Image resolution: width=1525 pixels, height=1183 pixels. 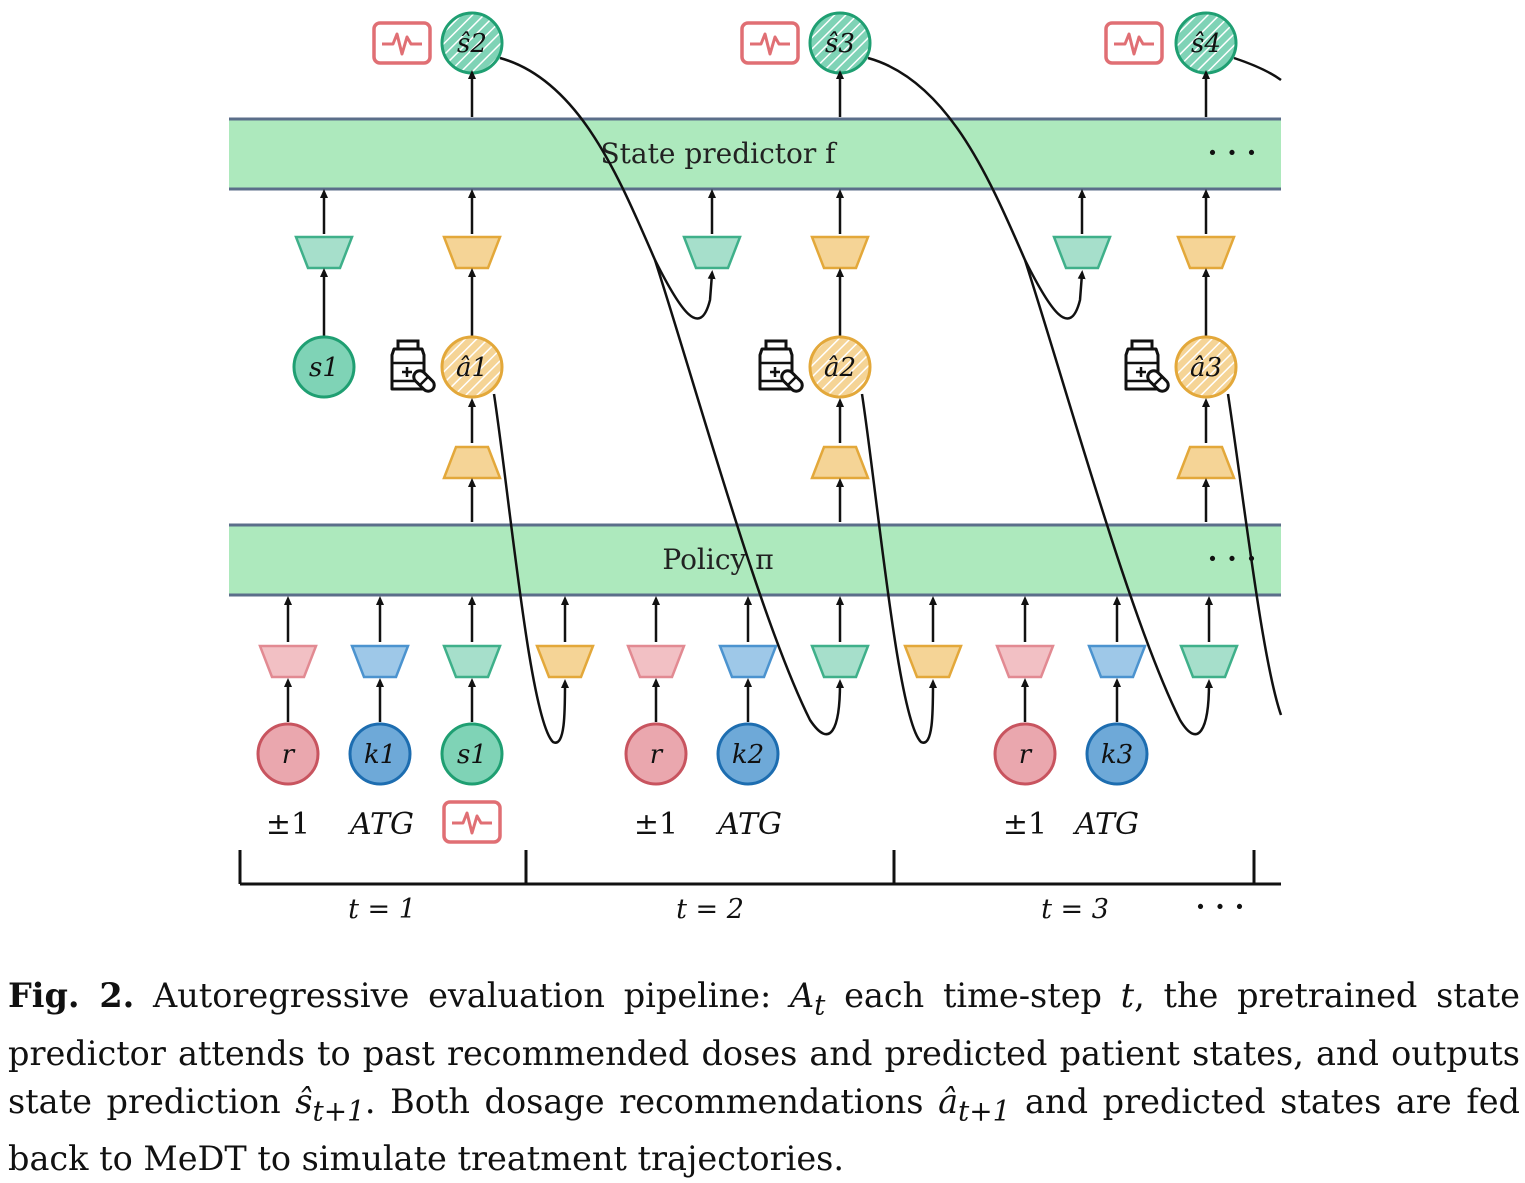 I want to click on action-group-2: â2, so click(x=815, y=429).